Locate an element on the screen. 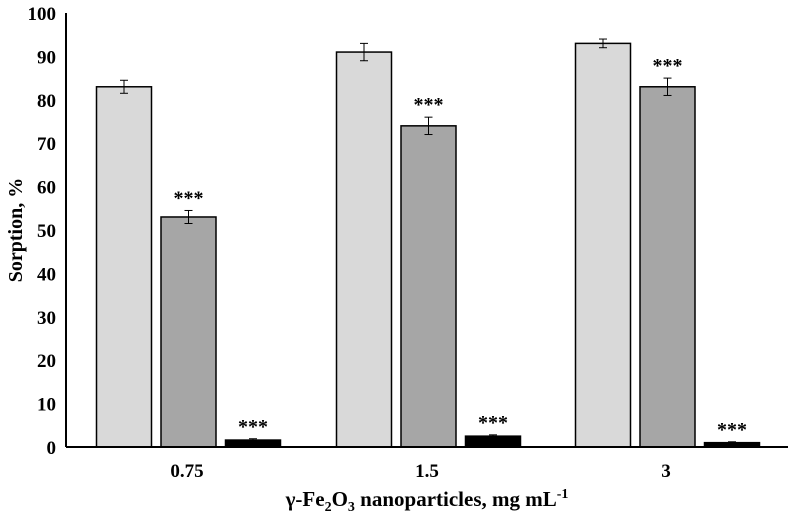  y-axis-label: Sorption, % is located at coordinates (16, 230).